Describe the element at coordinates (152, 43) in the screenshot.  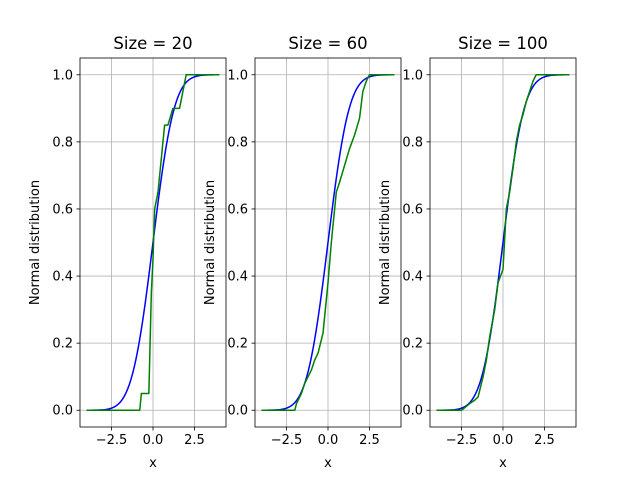
I see `subplot-title: Size = 20` at that location.